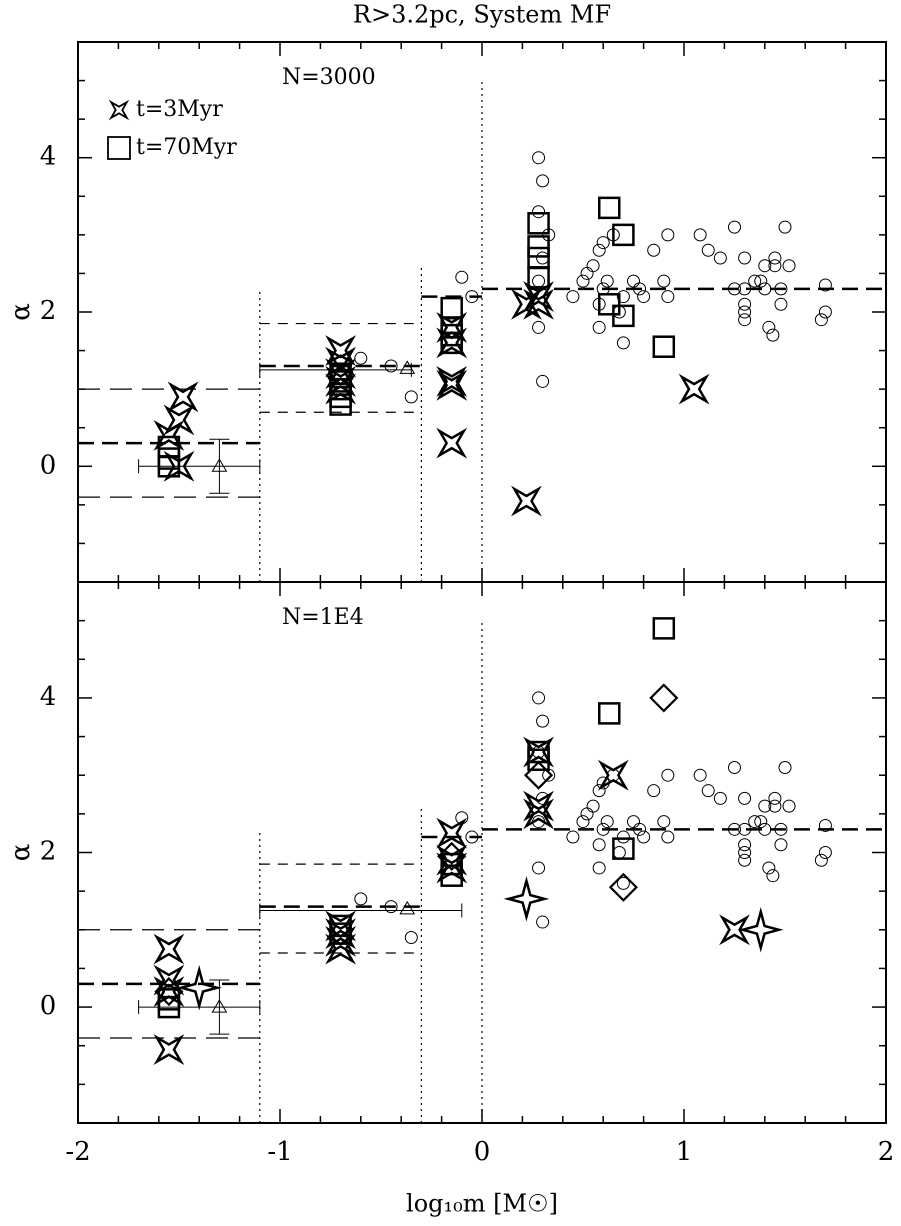 Image resolution: width=901 pixels, height=1226 pixels. What do you see at coordinates (48, 157) in the screenshot?
I see `y-tick-label: 4` at bounding box center [48, 157].